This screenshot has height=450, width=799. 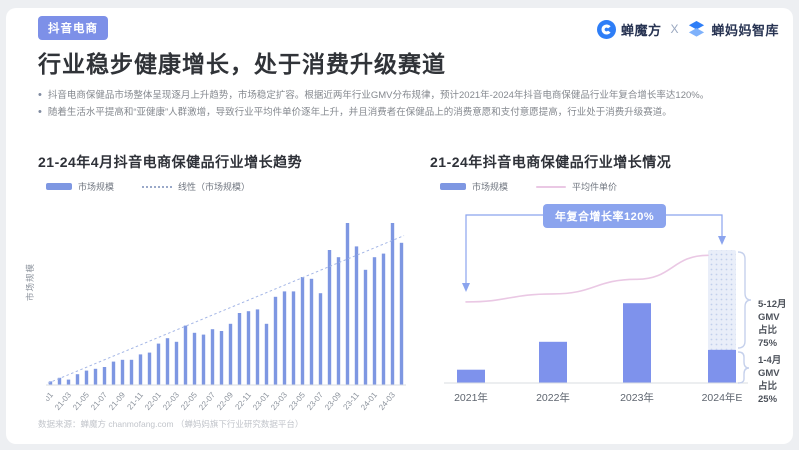 I want to click on brand-logos: 蝉魔方 X 蝉妈妈智库, so click(x=687, y=29).